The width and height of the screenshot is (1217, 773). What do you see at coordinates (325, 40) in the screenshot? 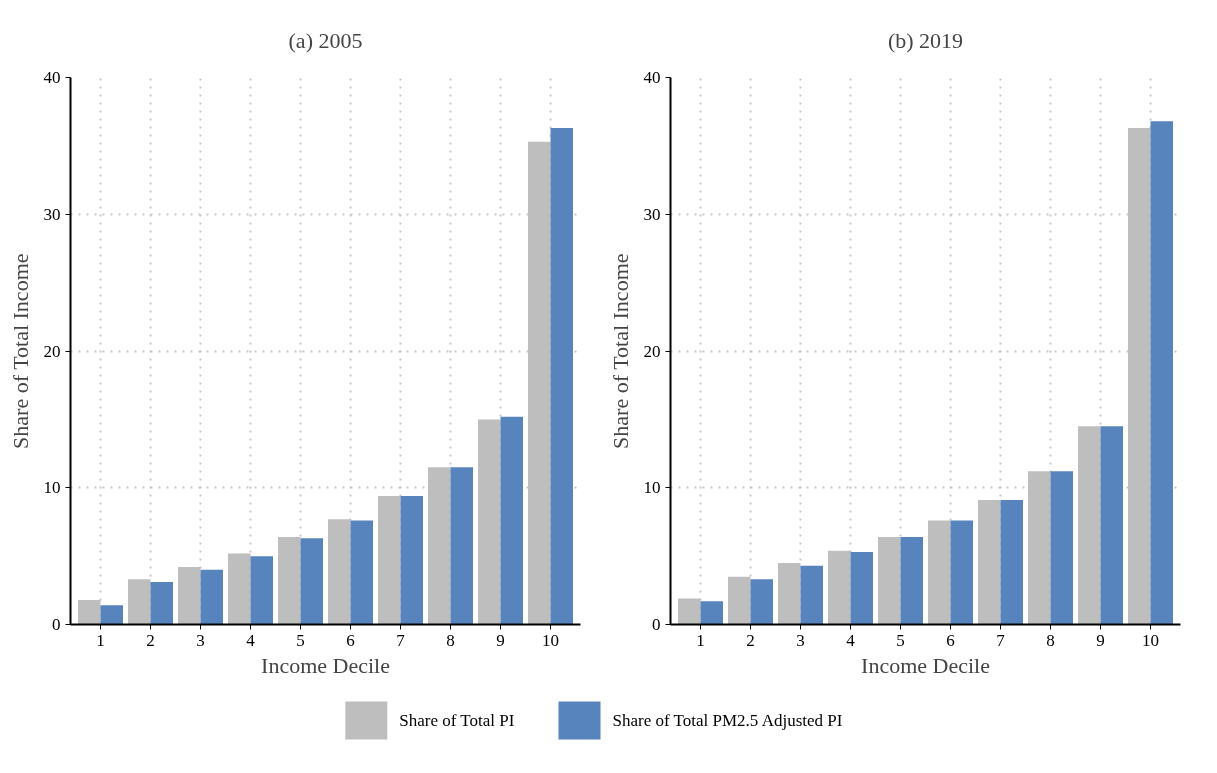
I see `chart-title: (a) 2005` at bounding box center [325, 40].